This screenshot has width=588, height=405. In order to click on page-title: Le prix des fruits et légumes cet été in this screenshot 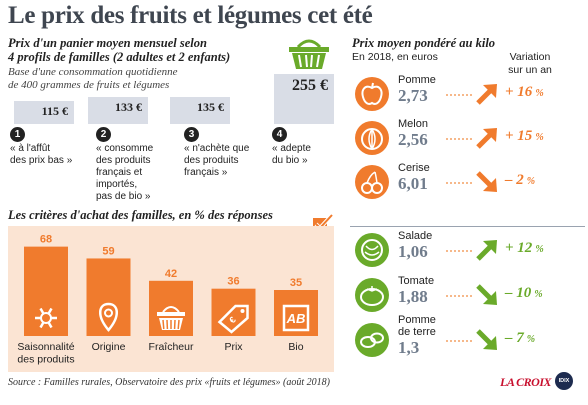, I will do `click(190, 15)`.